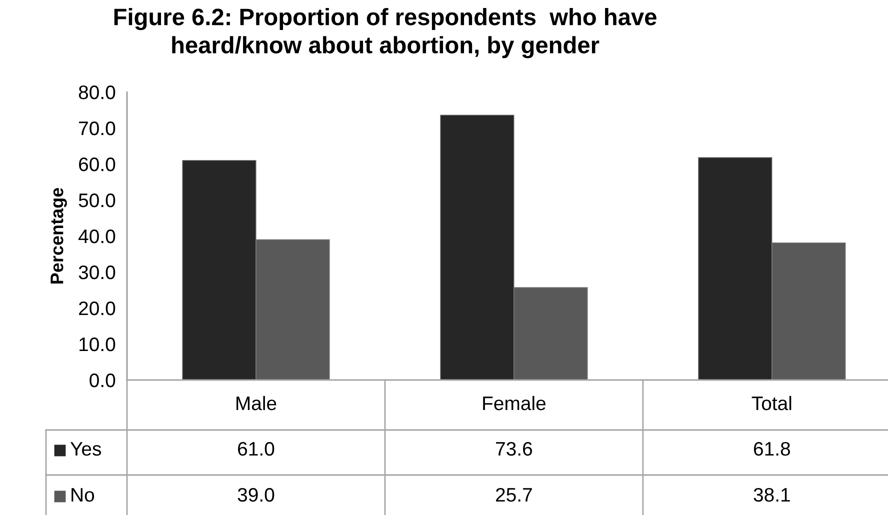  I want to click on data-label: 73.6, so click(514, 449).